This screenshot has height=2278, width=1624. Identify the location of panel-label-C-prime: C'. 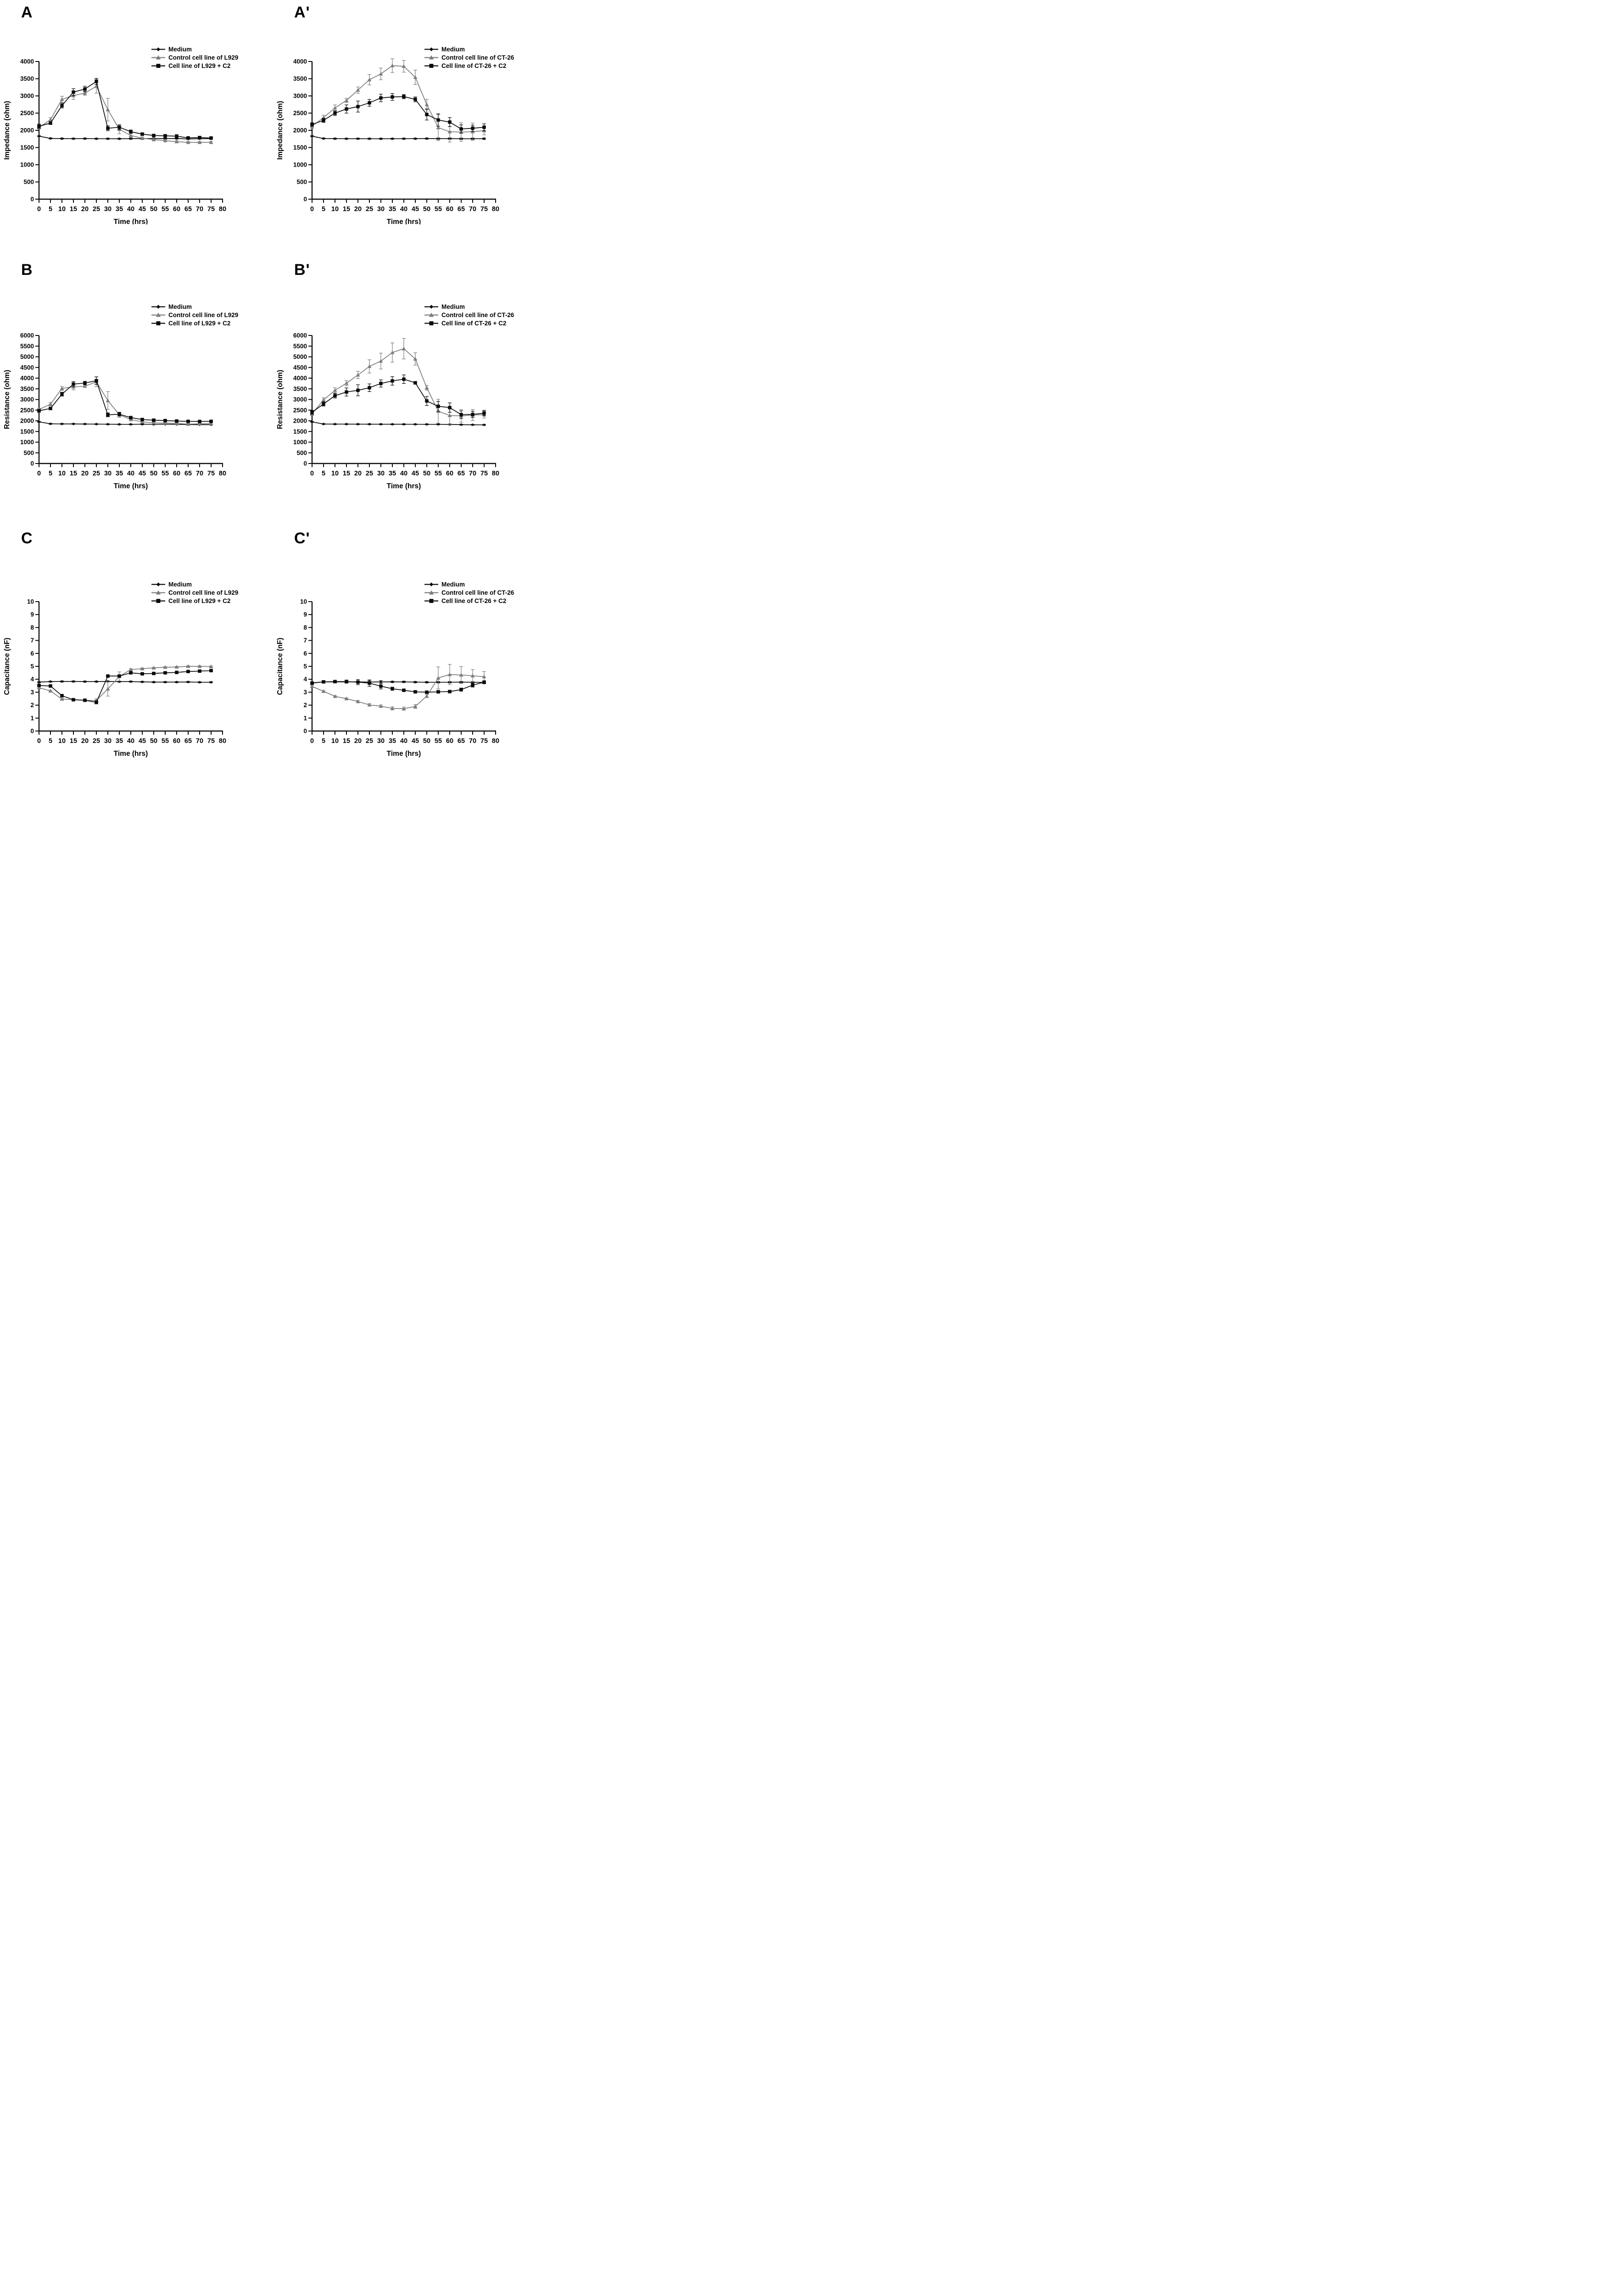
(302, 538).